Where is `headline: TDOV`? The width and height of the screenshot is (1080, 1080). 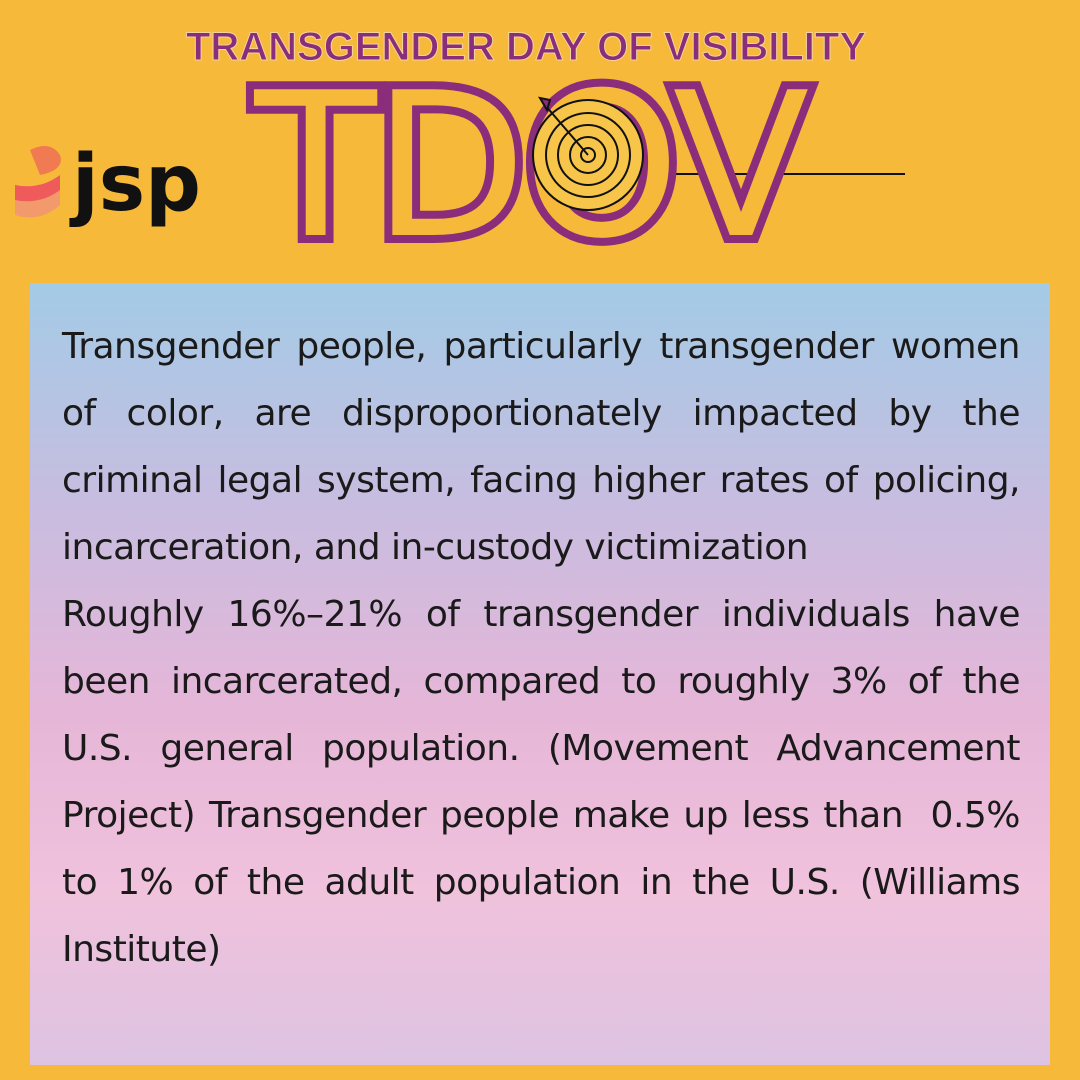
headline: TDOV is located at coordinates (531, 166).